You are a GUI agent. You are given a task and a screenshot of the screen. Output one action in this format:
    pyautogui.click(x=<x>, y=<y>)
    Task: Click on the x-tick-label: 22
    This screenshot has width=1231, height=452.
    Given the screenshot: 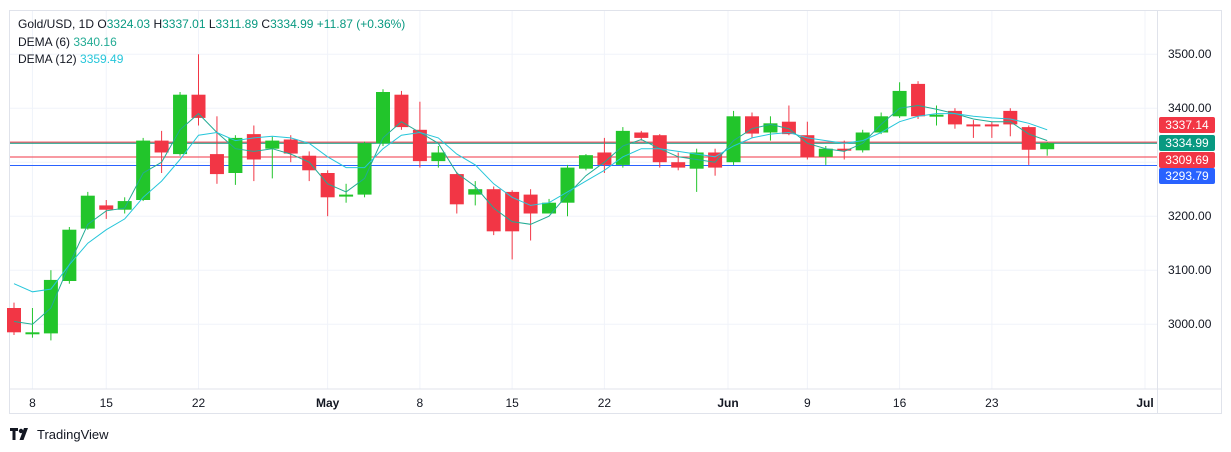 What is the action you would take?
    pyautogui.click(x=199, y=403)
    